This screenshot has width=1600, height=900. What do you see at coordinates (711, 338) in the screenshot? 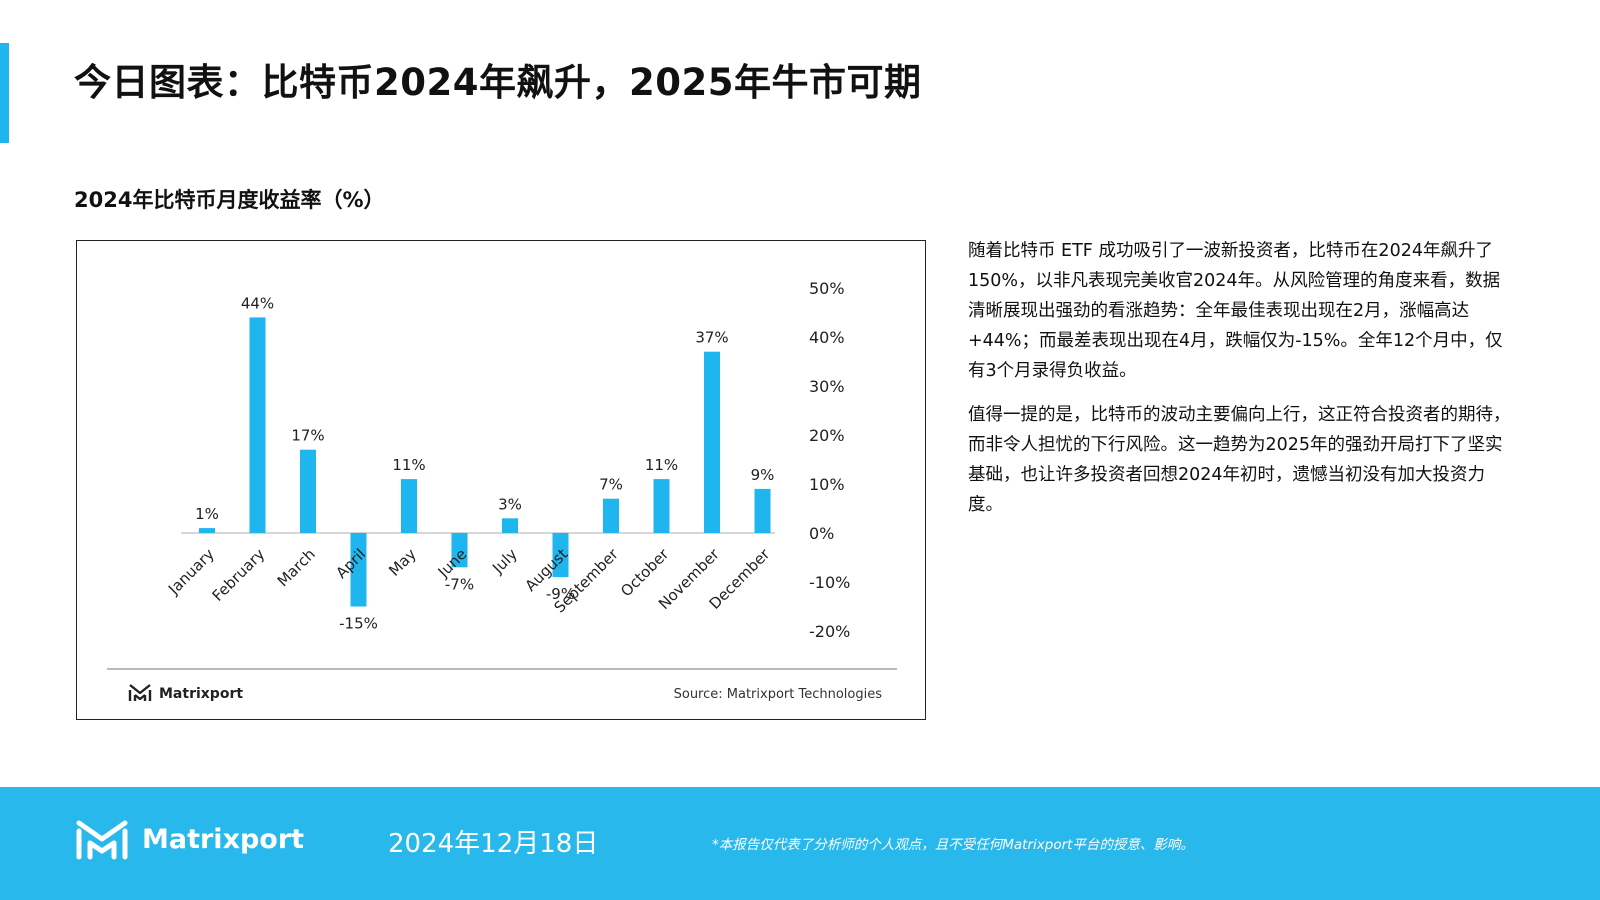
I see `data-label-november: 37%` at bounding box center [711, 338].